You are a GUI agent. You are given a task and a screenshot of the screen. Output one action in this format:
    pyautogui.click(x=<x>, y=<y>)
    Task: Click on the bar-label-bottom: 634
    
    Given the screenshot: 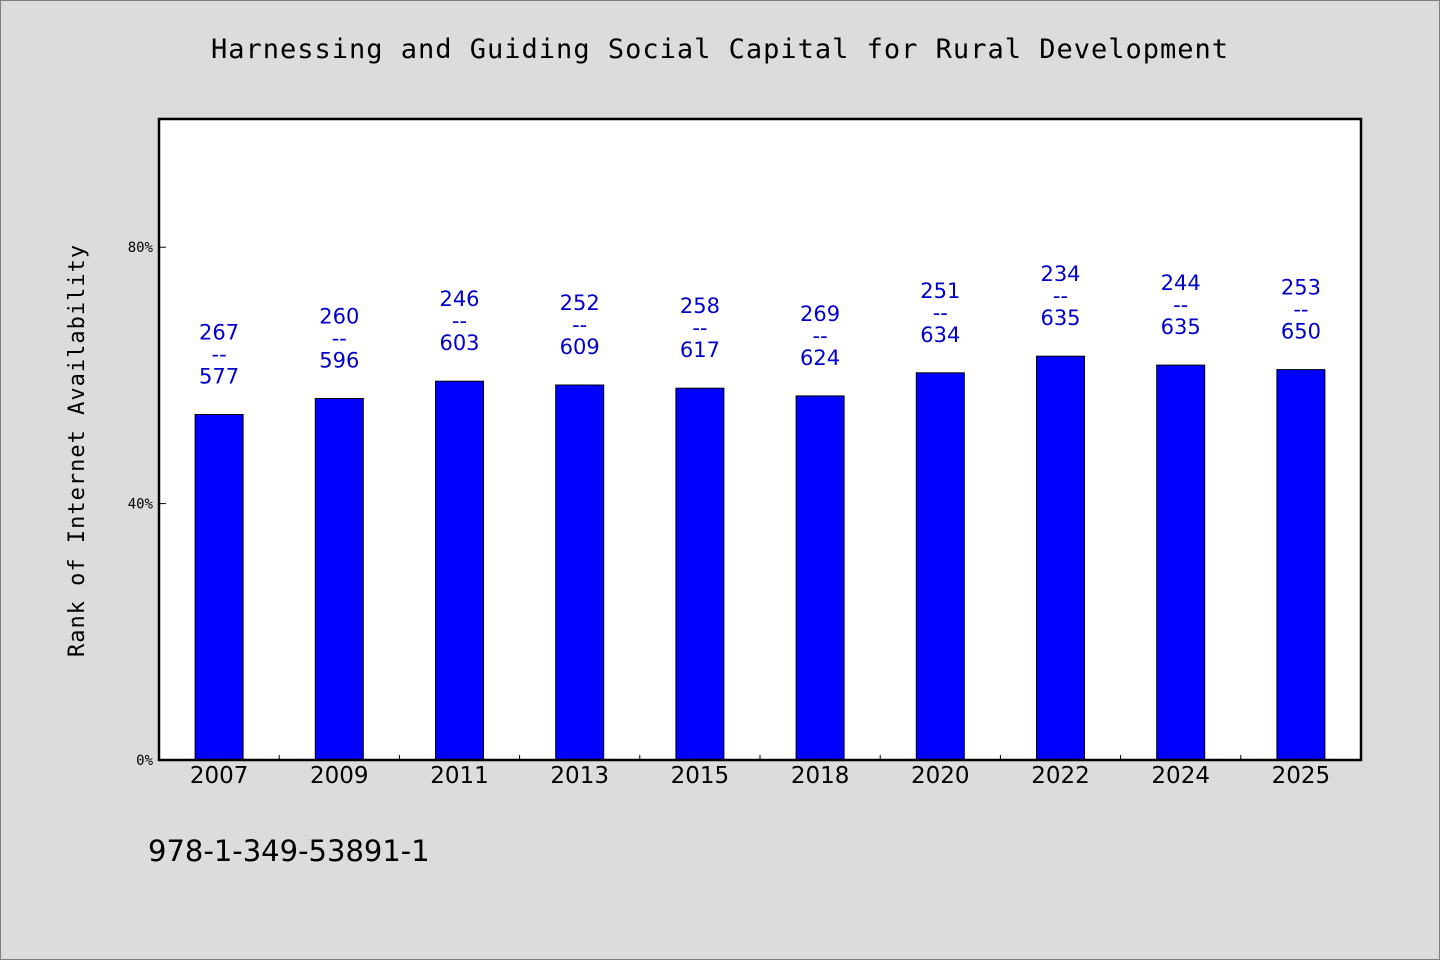 What is the action you would take?
    pyautogui.click(x=940, y=335)
    